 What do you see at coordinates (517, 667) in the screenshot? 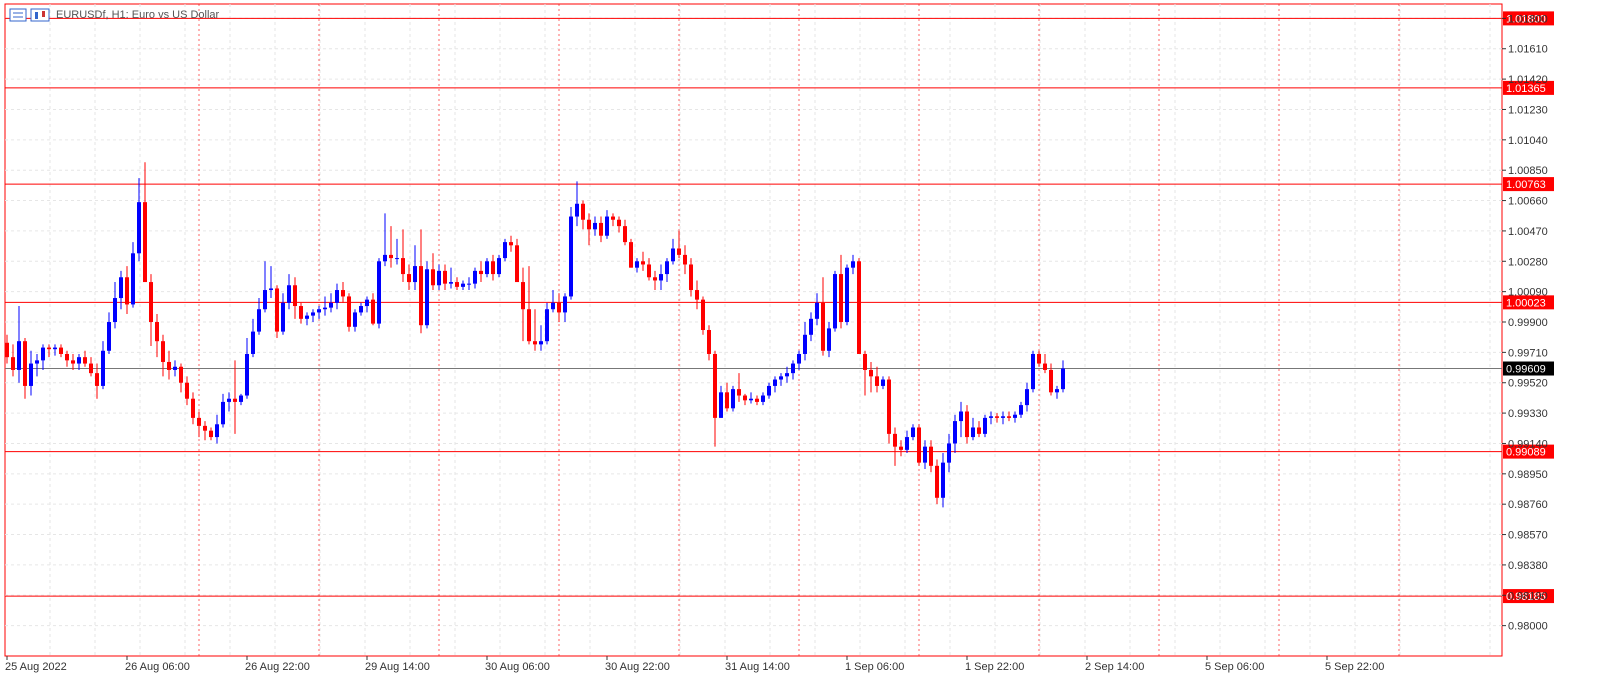
I see `x-tick-label: 30 Aug 06:00` at bounding box center [517, 667].